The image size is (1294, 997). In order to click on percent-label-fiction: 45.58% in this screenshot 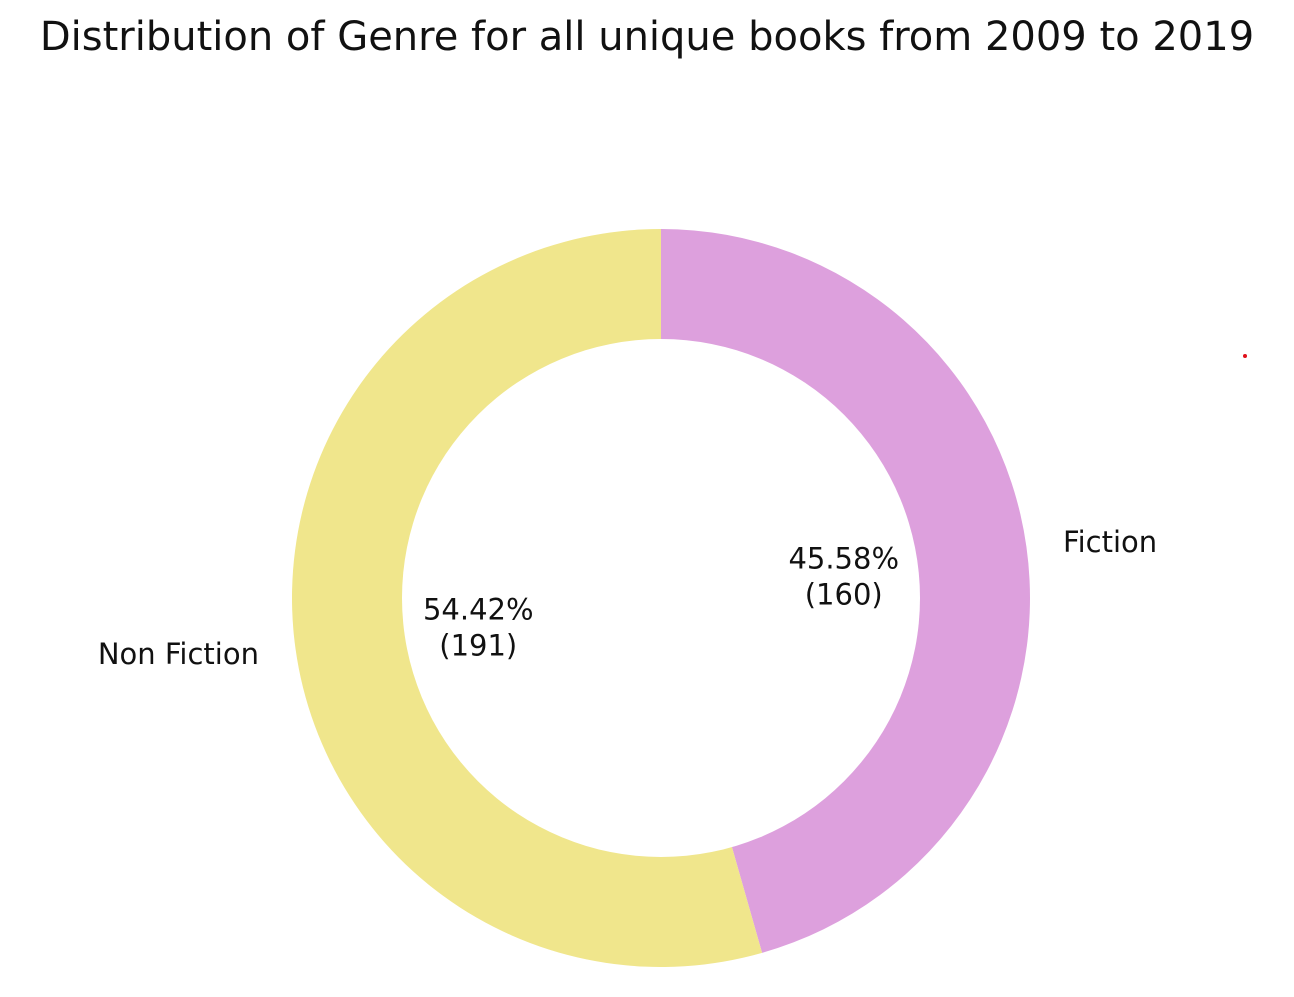, I will do `click(843, 558)`.